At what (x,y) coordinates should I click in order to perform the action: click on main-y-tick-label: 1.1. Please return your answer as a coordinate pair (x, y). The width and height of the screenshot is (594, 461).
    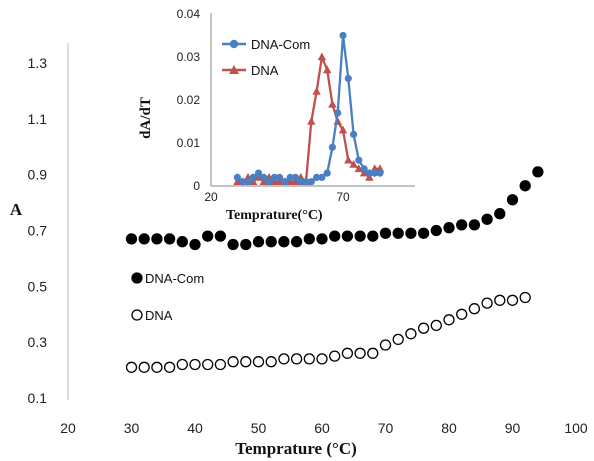
    Looking at the image, I should click on (38, 119).